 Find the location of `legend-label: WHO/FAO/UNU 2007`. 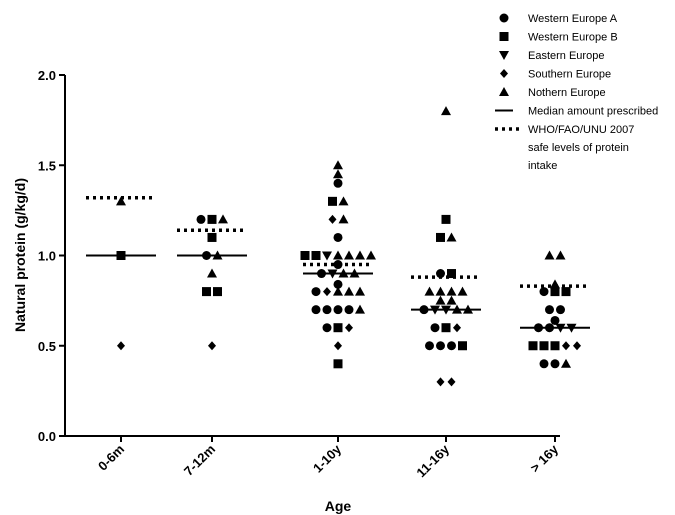

legend-label: WHO/FAO/UNU 2007 is located at coordinates (581, 130).